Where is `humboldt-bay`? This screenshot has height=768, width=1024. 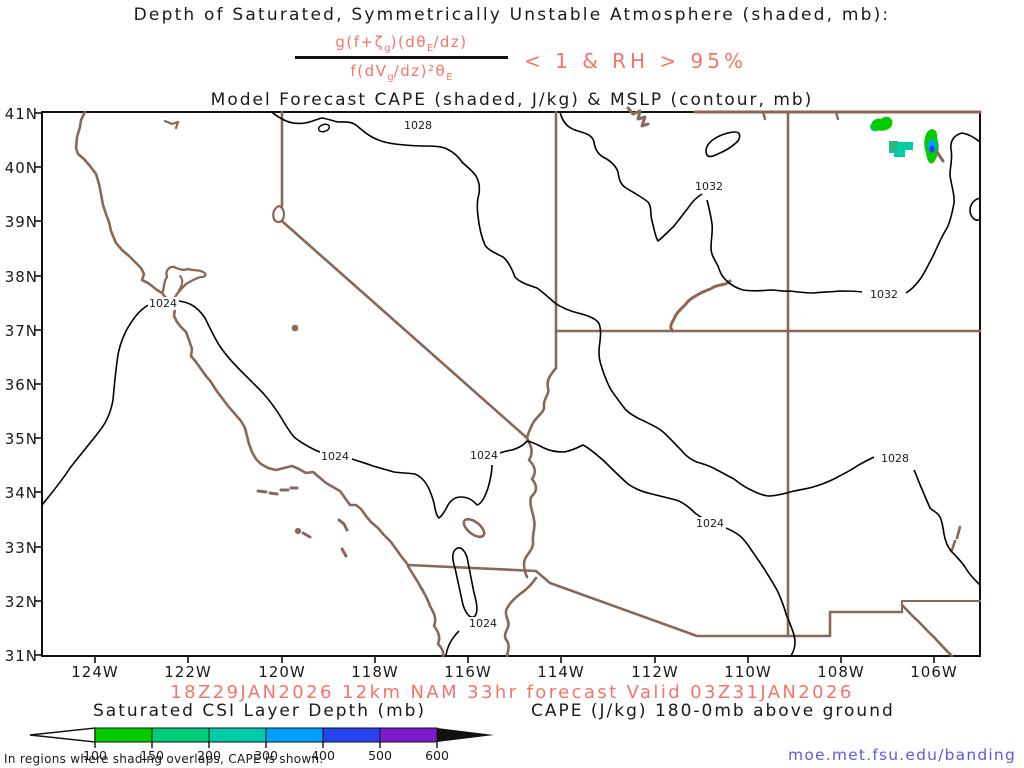
humboldt-bay is located at coordinates (171, 124).